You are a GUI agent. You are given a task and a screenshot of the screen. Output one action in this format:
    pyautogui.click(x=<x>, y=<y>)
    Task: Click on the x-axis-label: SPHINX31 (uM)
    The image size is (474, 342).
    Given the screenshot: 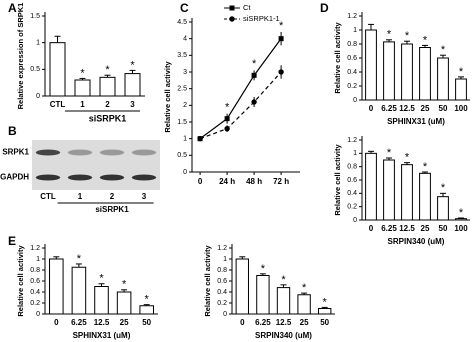 What is the action you would take?
    pyautogui.click(x=102, y=335)
    